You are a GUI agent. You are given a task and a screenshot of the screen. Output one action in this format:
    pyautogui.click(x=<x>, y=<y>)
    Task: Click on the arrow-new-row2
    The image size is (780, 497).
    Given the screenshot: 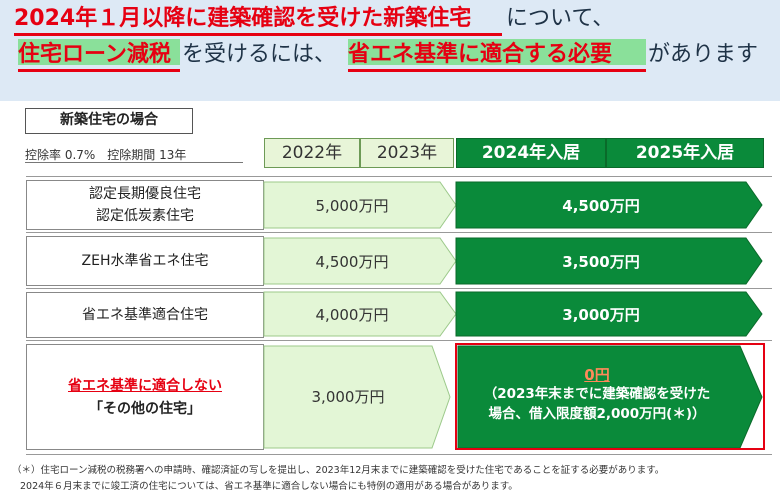 What is the action you would take?
    pyautogui.click(x=609, y=261)
    